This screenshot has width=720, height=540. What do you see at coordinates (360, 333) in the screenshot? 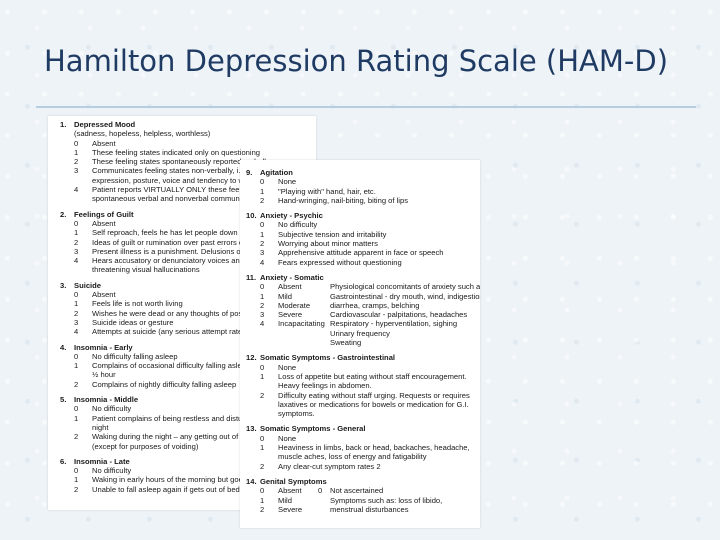
I see `symptom-extra: Urinary frequency` at bounding box center [360, 333].